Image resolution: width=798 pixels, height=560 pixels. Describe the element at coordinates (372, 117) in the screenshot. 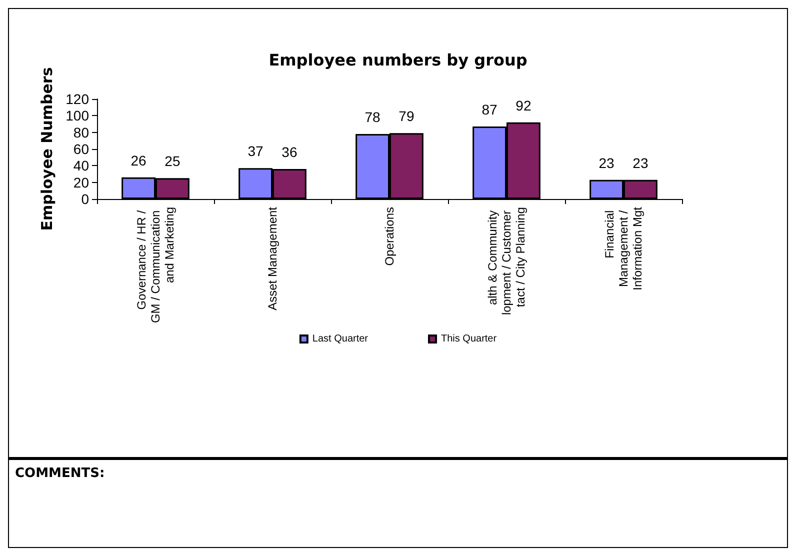

I see `data-label: 78` at that location.